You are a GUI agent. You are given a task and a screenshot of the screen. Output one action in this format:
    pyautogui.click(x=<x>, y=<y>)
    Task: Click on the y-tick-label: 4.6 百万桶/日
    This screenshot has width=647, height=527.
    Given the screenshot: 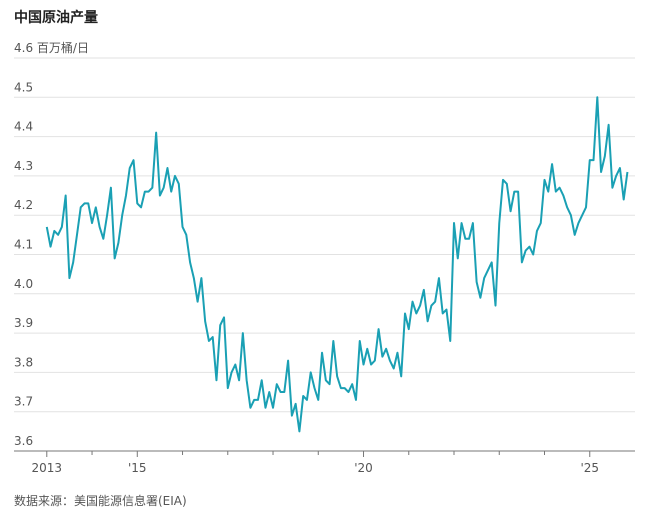 What is the action you would take?
    pyautogui.click(x=51, y=47)
    